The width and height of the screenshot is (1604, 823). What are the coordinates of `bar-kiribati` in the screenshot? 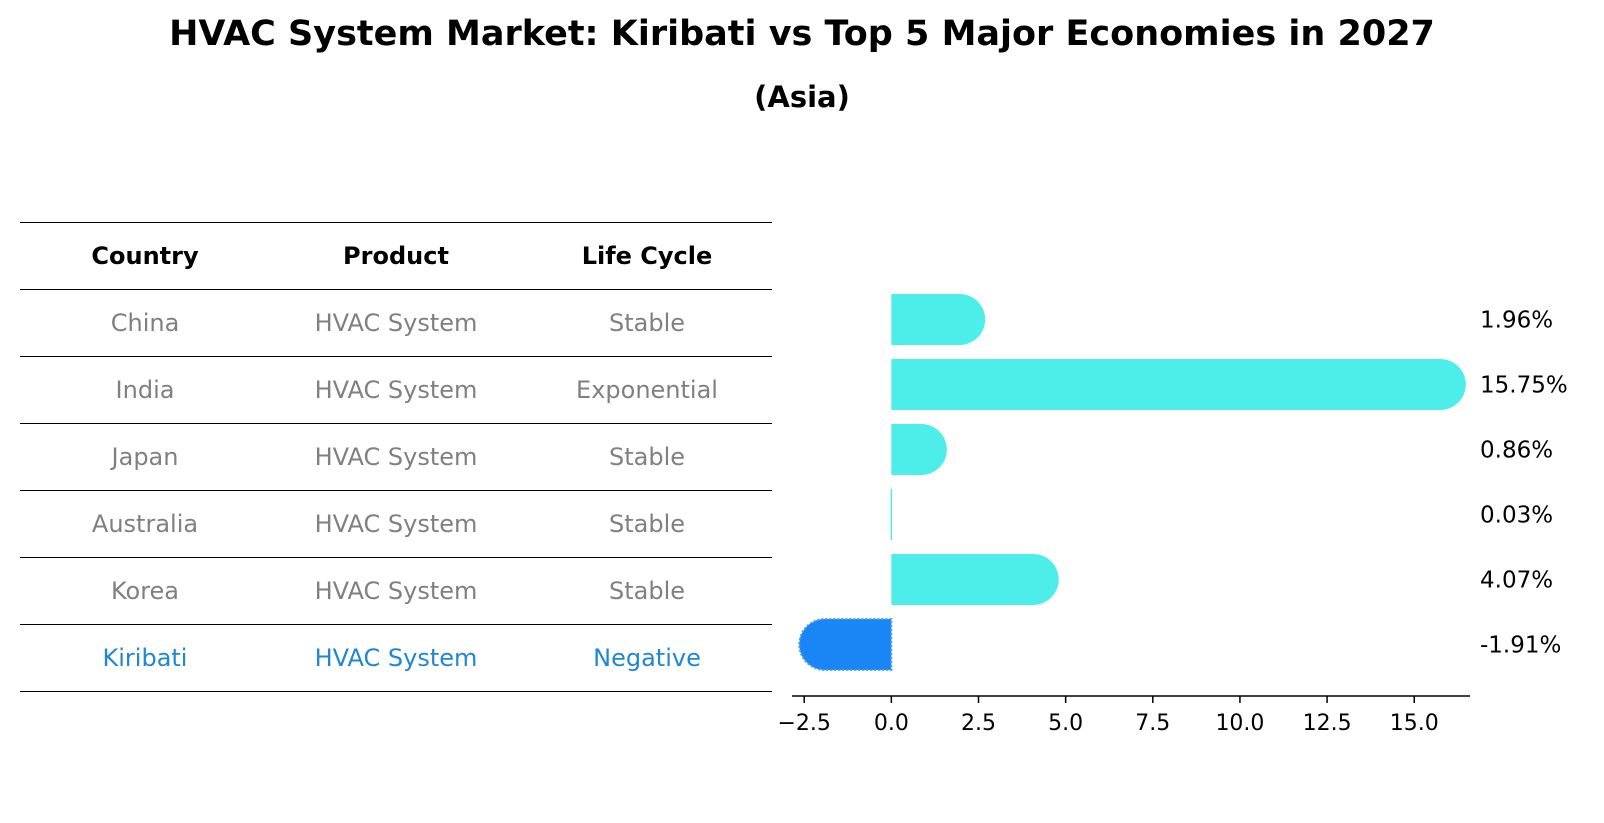 It's located at (845, 644).